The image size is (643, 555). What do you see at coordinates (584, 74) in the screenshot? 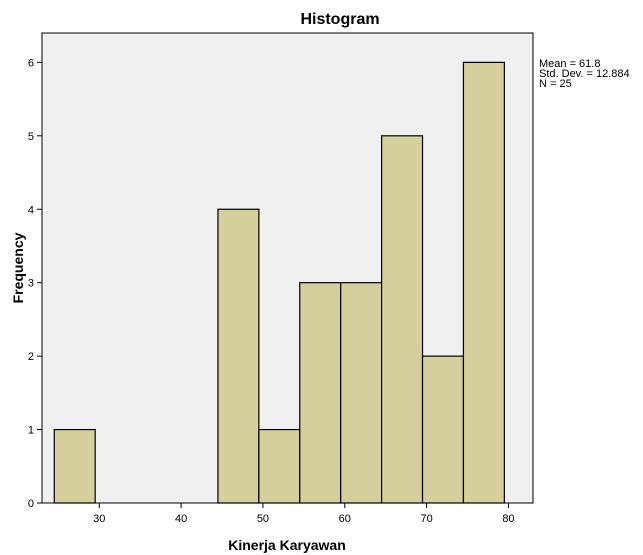
I see `stats-line: Std. Dev. = 12.884` at bounding box center [584, 74].